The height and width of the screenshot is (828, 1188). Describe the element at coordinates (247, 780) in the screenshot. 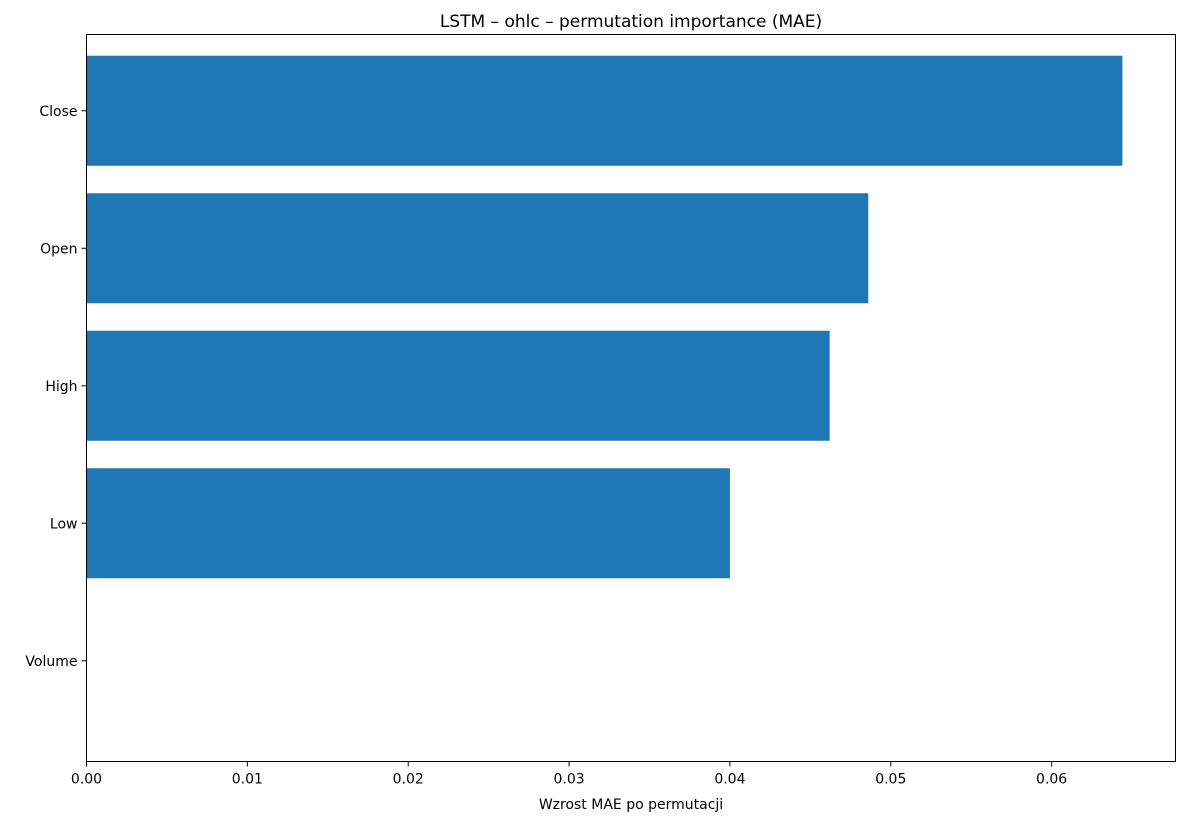

I see `x-tick-label: 0.01` at that location.